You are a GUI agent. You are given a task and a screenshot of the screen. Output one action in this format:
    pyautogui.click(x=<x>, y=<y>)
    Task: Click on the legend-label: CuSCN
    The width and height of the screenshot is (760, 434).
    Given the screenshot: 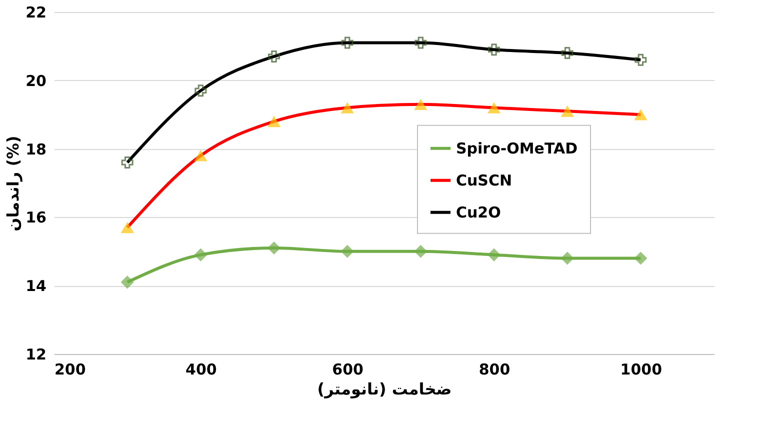 What is the action you would take?
    pyautogui.click(x=484, y=180)
    